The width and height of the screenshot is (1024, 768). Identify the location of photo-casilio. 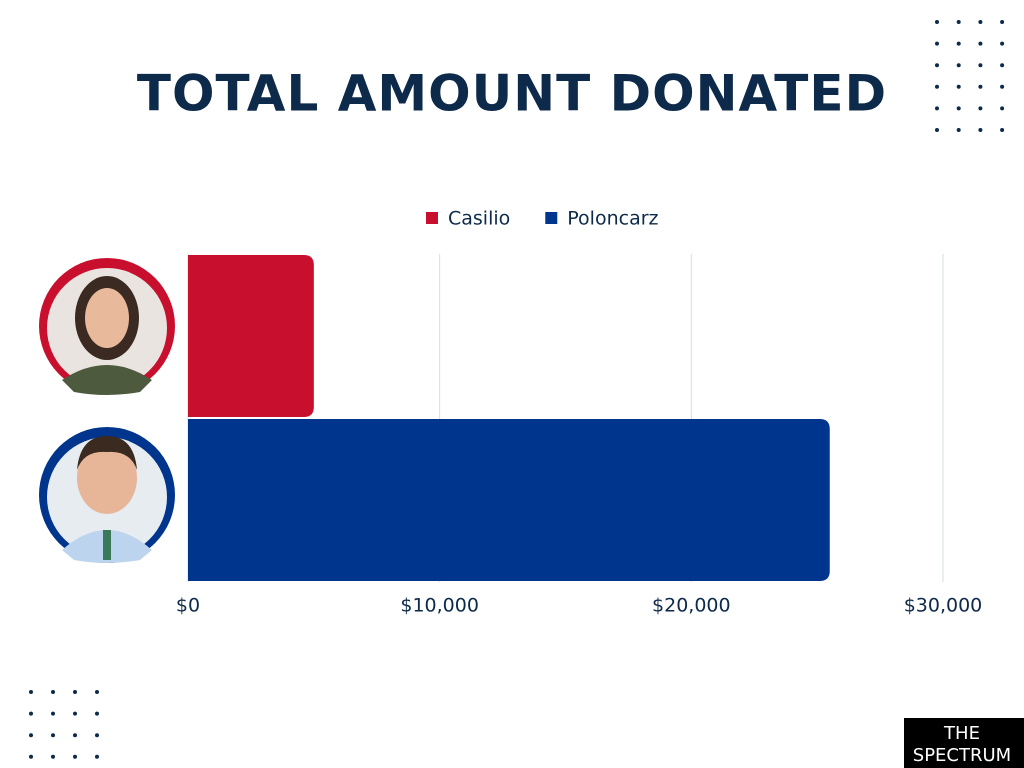
(107, 326).